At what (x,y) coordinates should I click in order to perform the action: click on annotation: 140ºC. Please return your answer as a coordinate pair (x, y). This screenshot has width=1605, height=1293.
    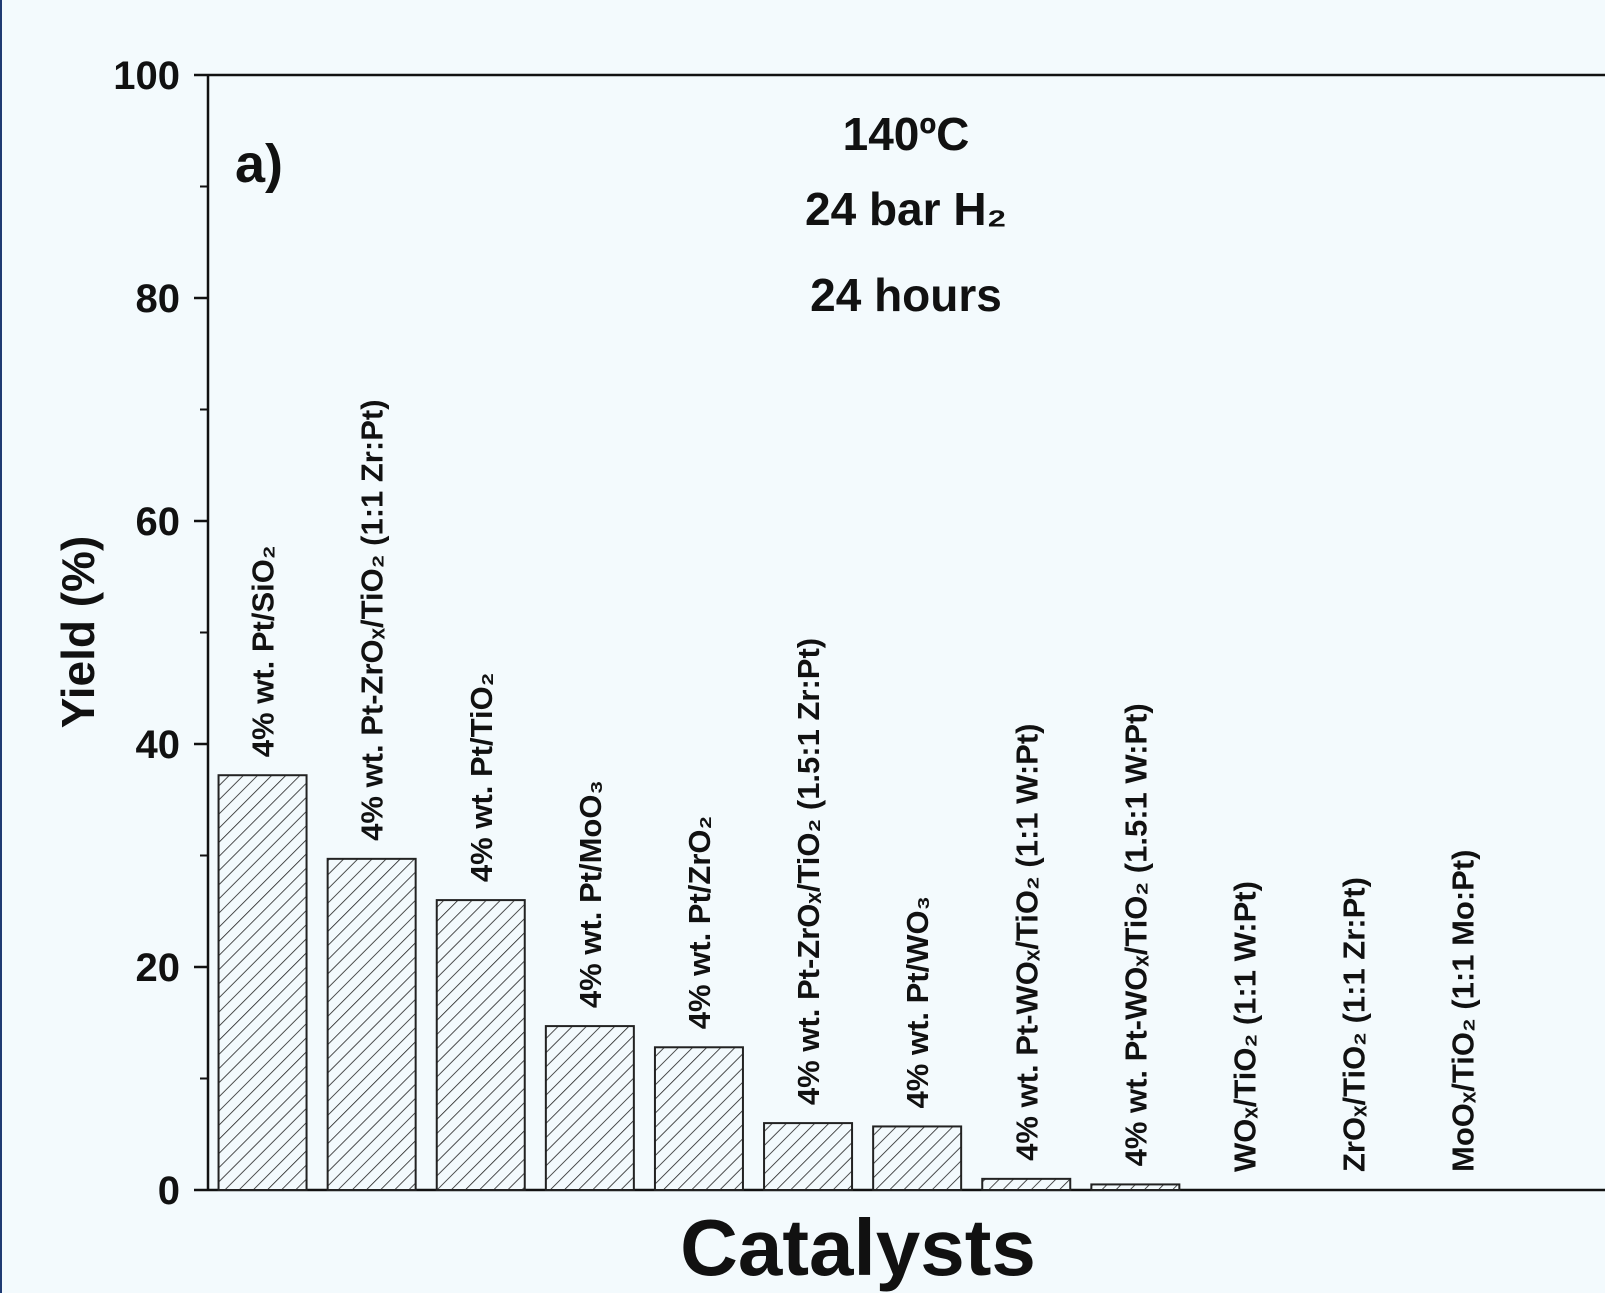
    Looking at the image, I should click on (906, 134).